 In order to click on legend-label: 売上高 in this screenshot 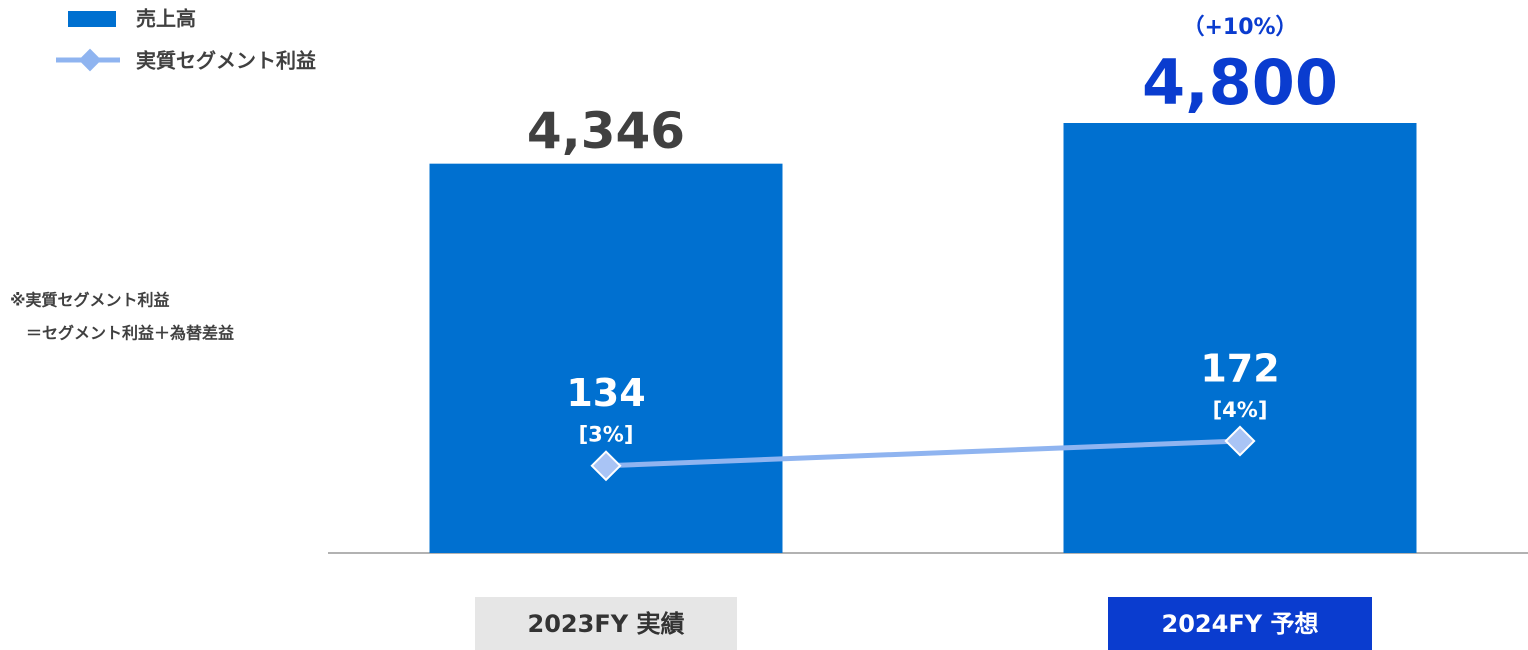, I will do `click(166, 19)`.